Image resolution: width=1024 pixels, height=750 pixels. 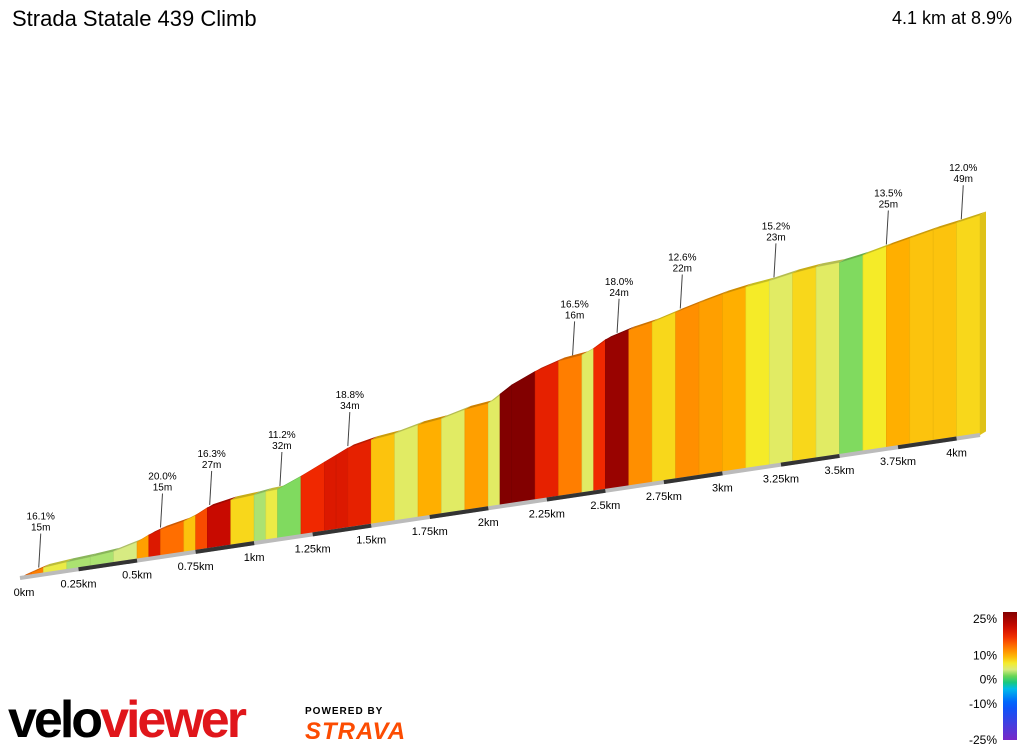 What do you see at coordinates (682, 268) in the screenshot?
I see `annotation-length: 22m` at bounding box center [682, 268].